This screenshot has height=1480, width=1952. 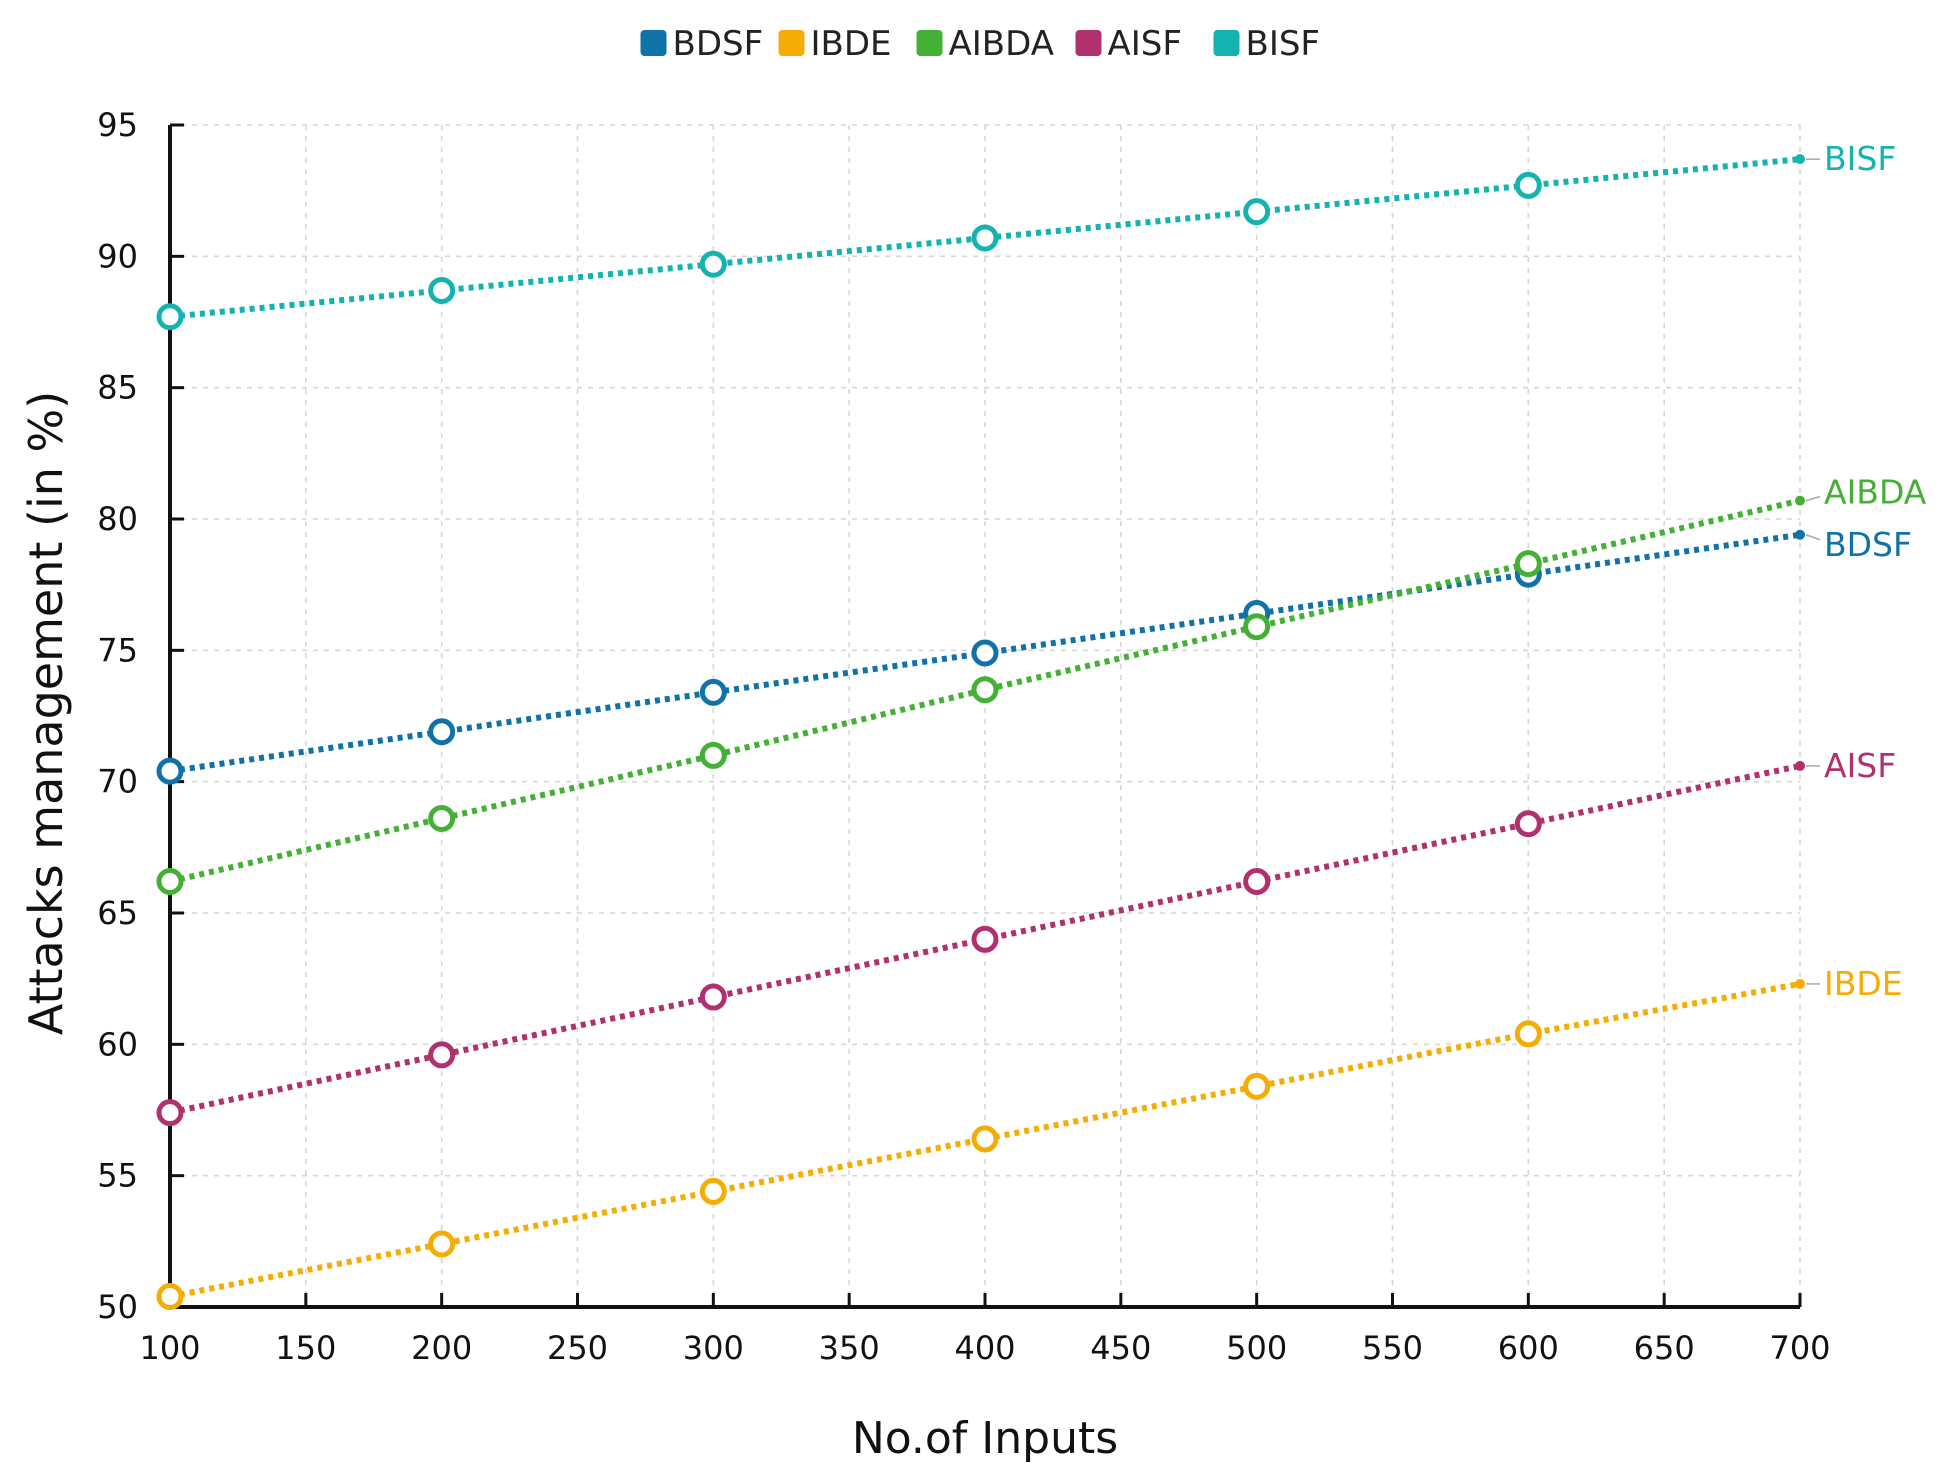 What do you see at coordinates (117, 256) in the screenshot?
I see `y-tick-label: 90` at bounding box center [117, 256].